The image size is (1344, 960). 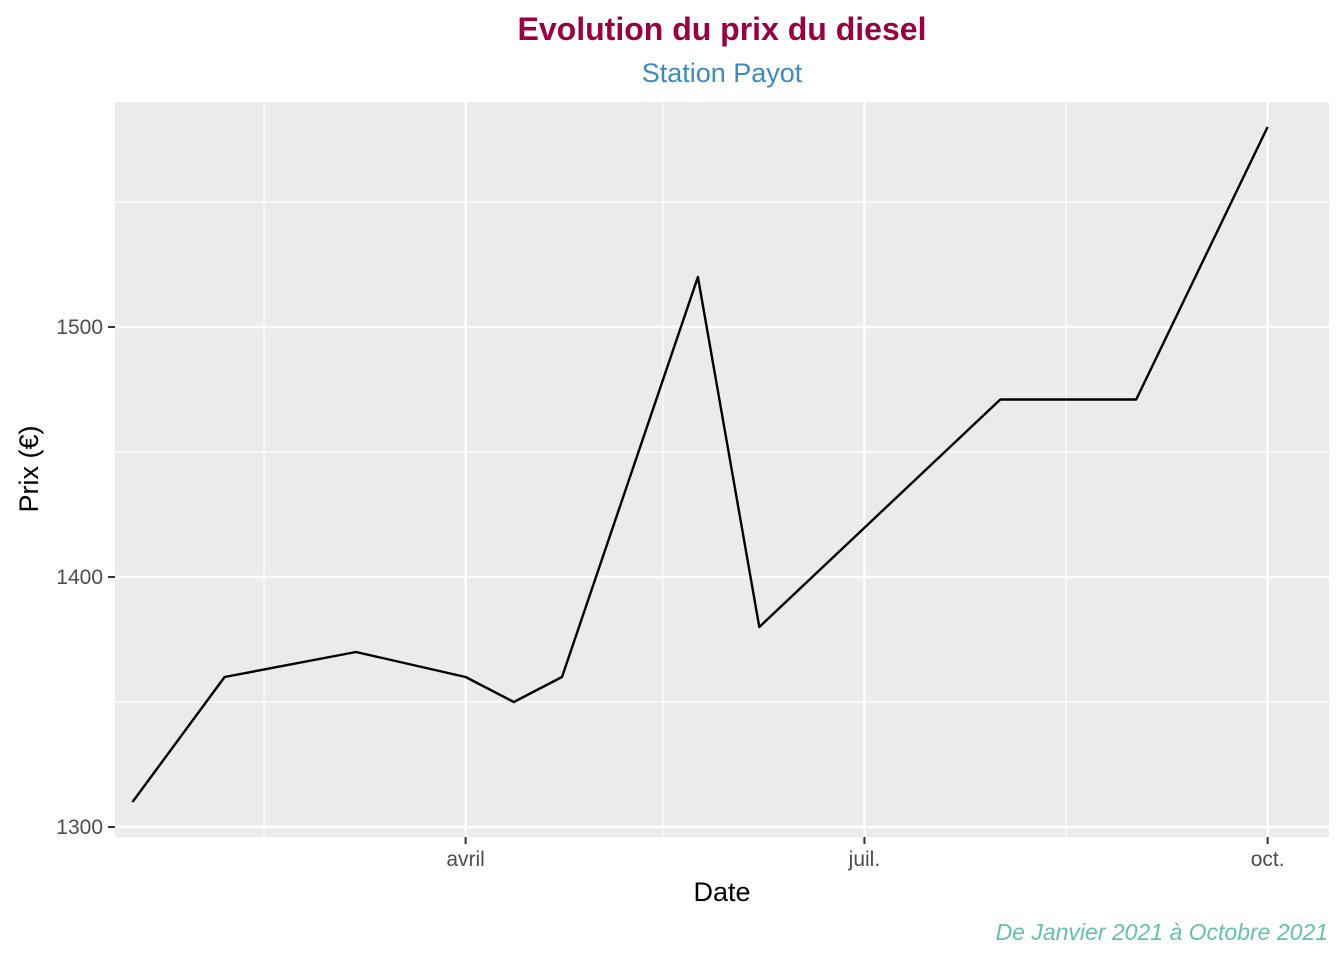 I want to click on x-axis-title: Date, so click(x=721, y=892).